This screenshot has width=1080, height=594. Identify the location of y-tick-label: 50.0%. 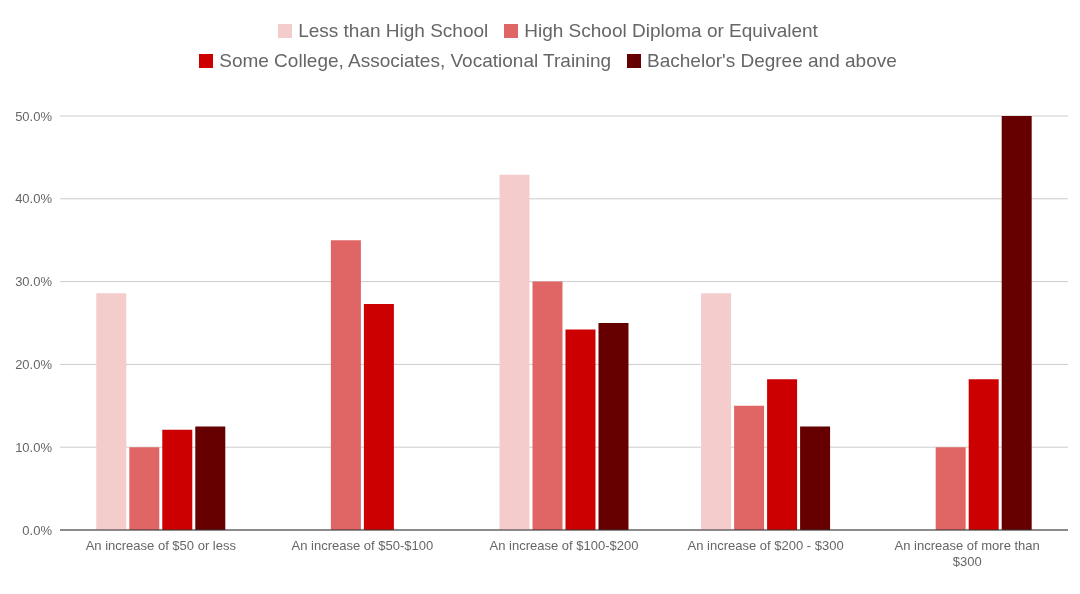
(34, 116).